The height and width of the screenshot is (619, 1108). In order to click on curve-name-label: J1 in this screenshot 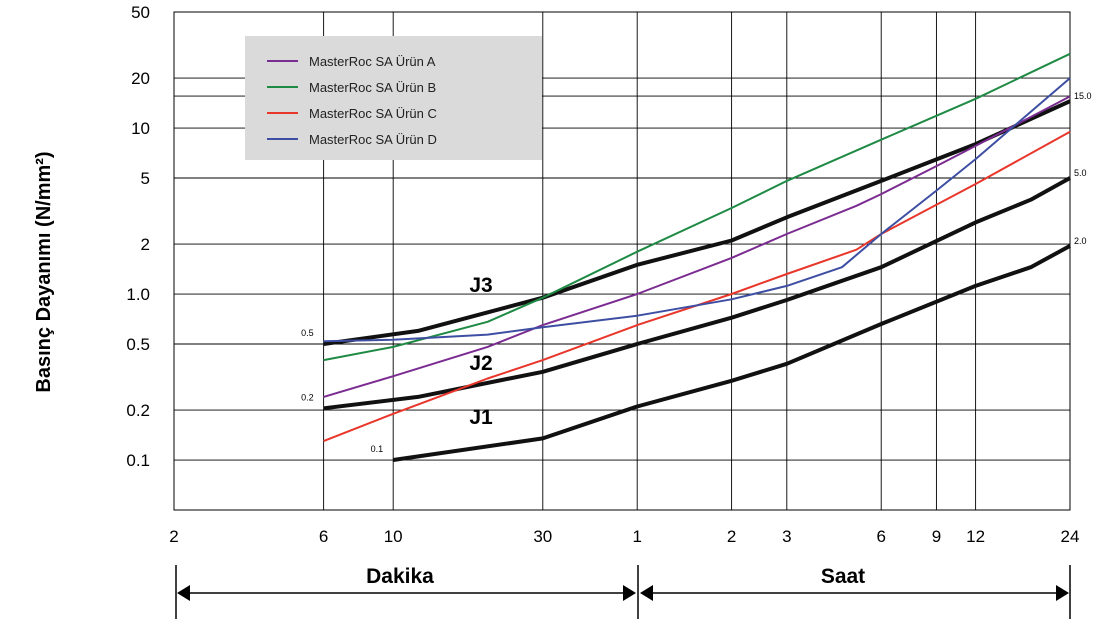, I will do `click(481, 417)`.